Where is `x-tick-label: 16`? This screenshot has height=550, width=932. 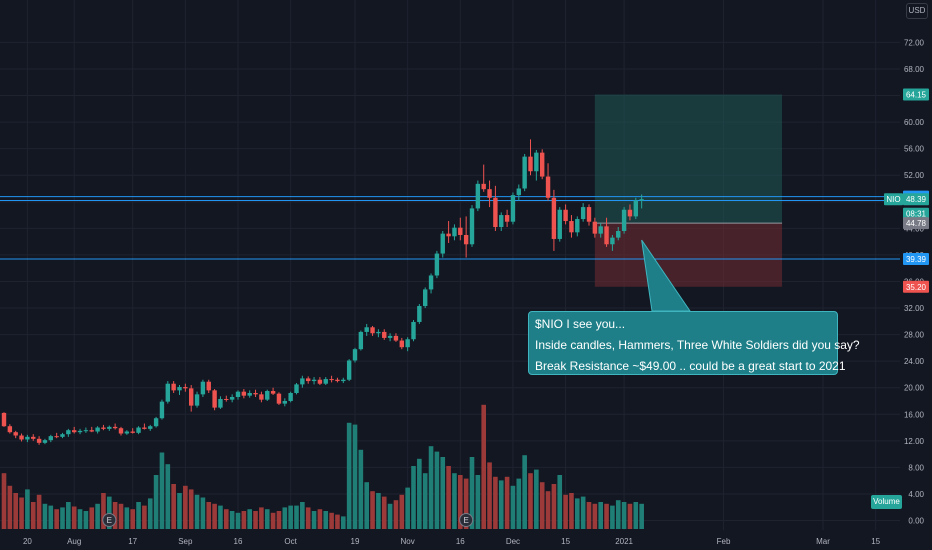
x-tick-label: 16 is located at coordinates (238, 541).